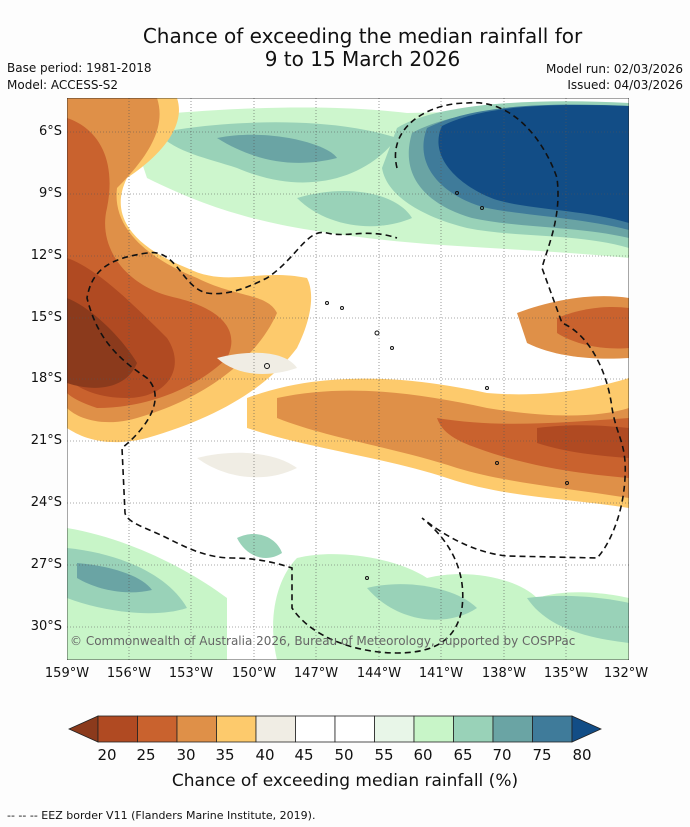 The height and width of the screenshot is (827, 690). What do you see at coordinates (46, 564) in the screenshot?
I see `lat-label-27s: 27°S` at bounding box center [46, 564].